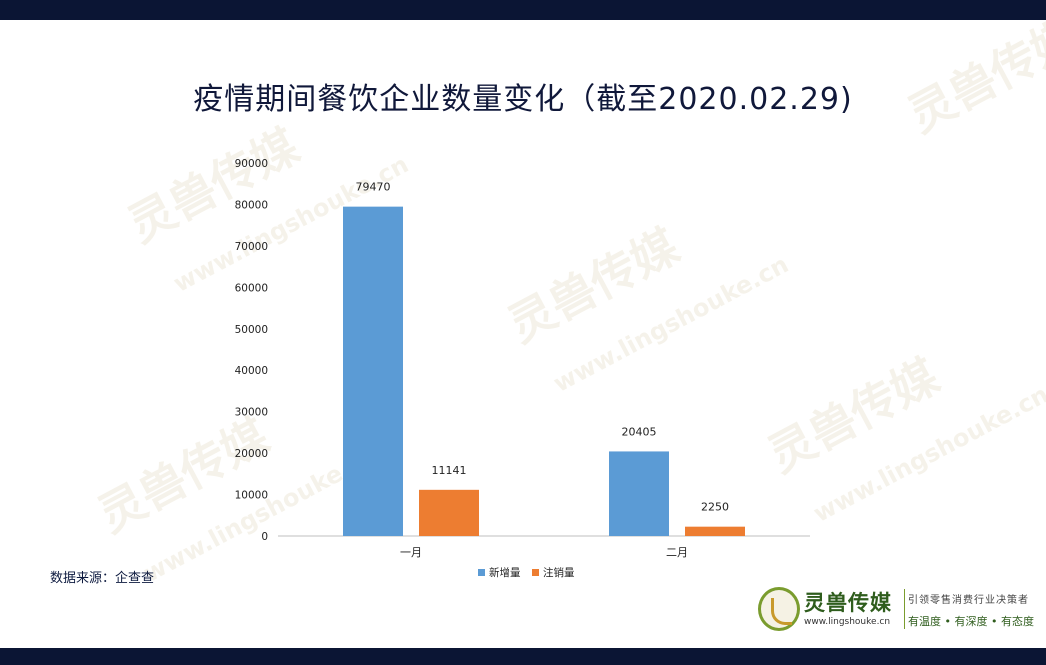 The image size is (1046, 665). Describe the element at coordinates (449, 470) in the screenshot. I see `data-label: 11141` at that location.